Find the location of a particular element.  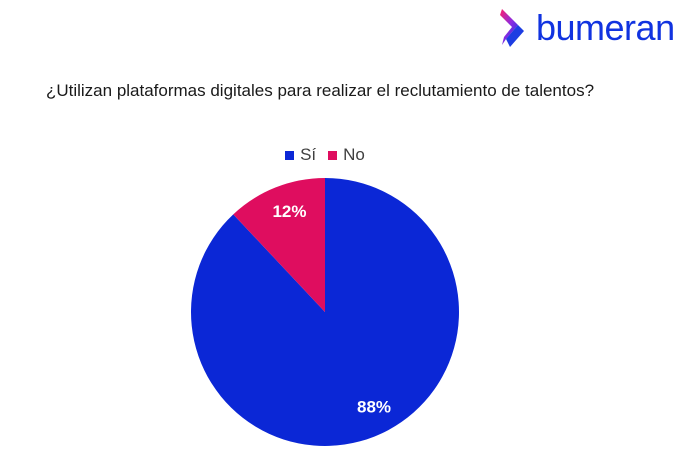

legend-item: No is located at coordinates (346, 155).